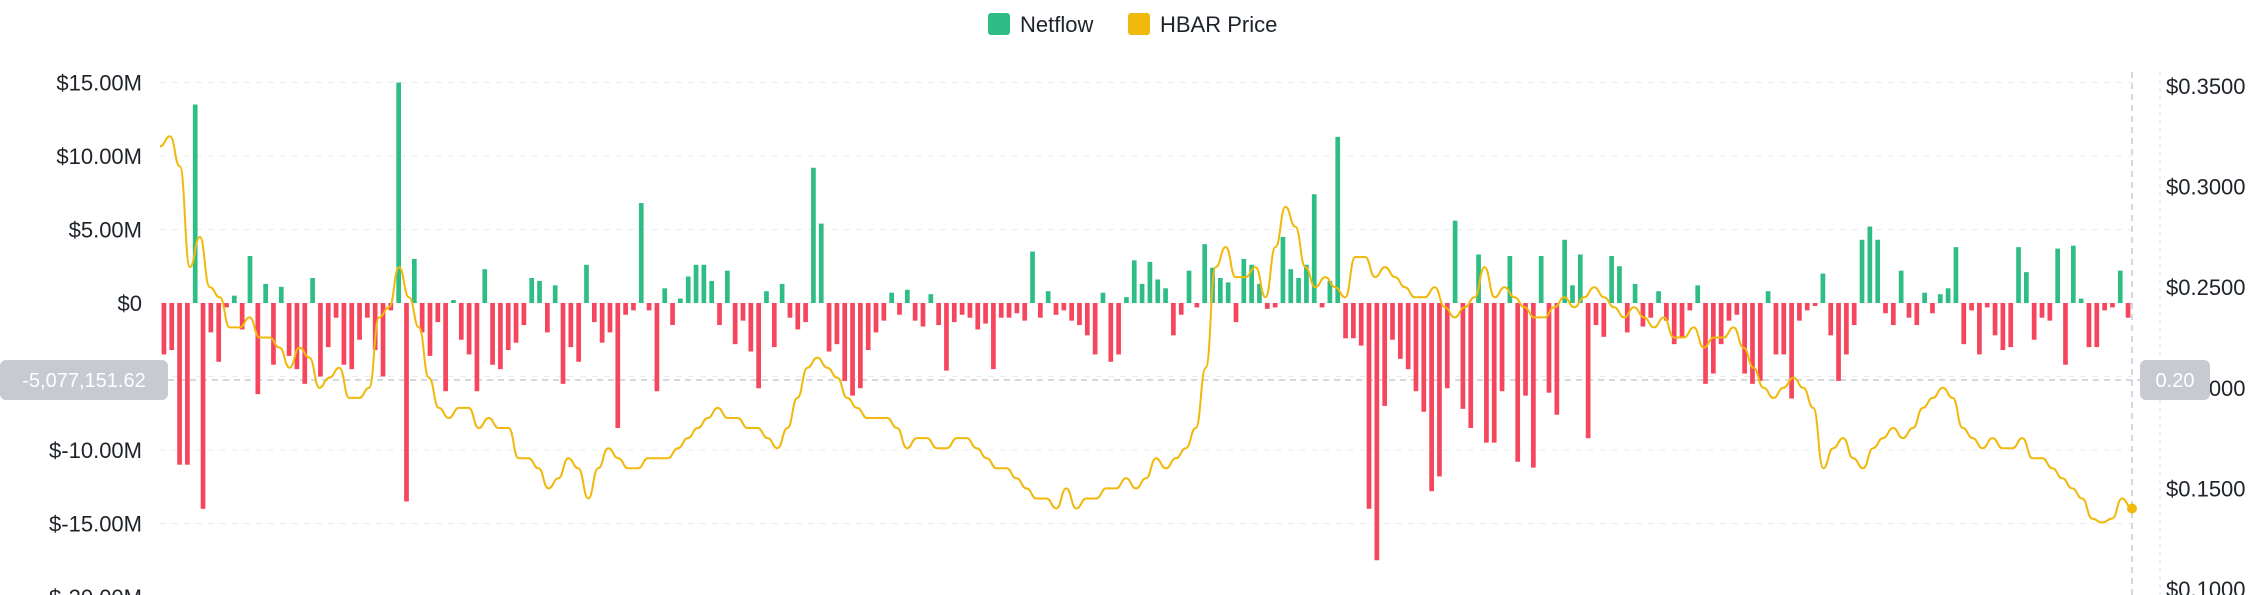 The height and width of the screenshot is (595, 2268). I want to click on legend-item-hbar-price: HBAR Price, so click(1202, 24).